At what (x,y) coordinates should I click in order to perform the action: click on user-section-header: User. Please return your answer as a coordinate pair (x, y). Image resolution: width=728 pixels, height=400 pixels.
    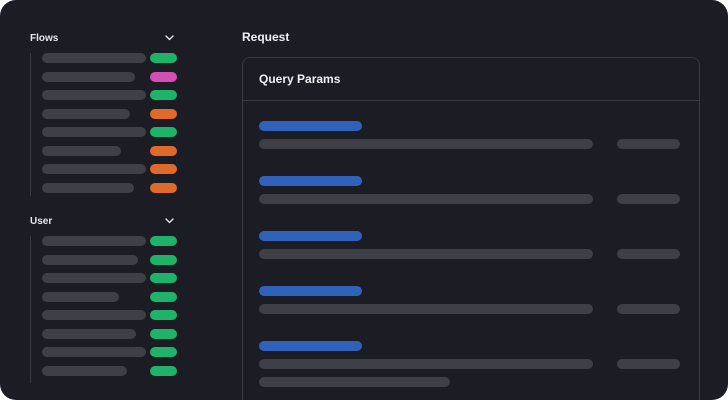
    Looking at the image, I should click on (102, 221).